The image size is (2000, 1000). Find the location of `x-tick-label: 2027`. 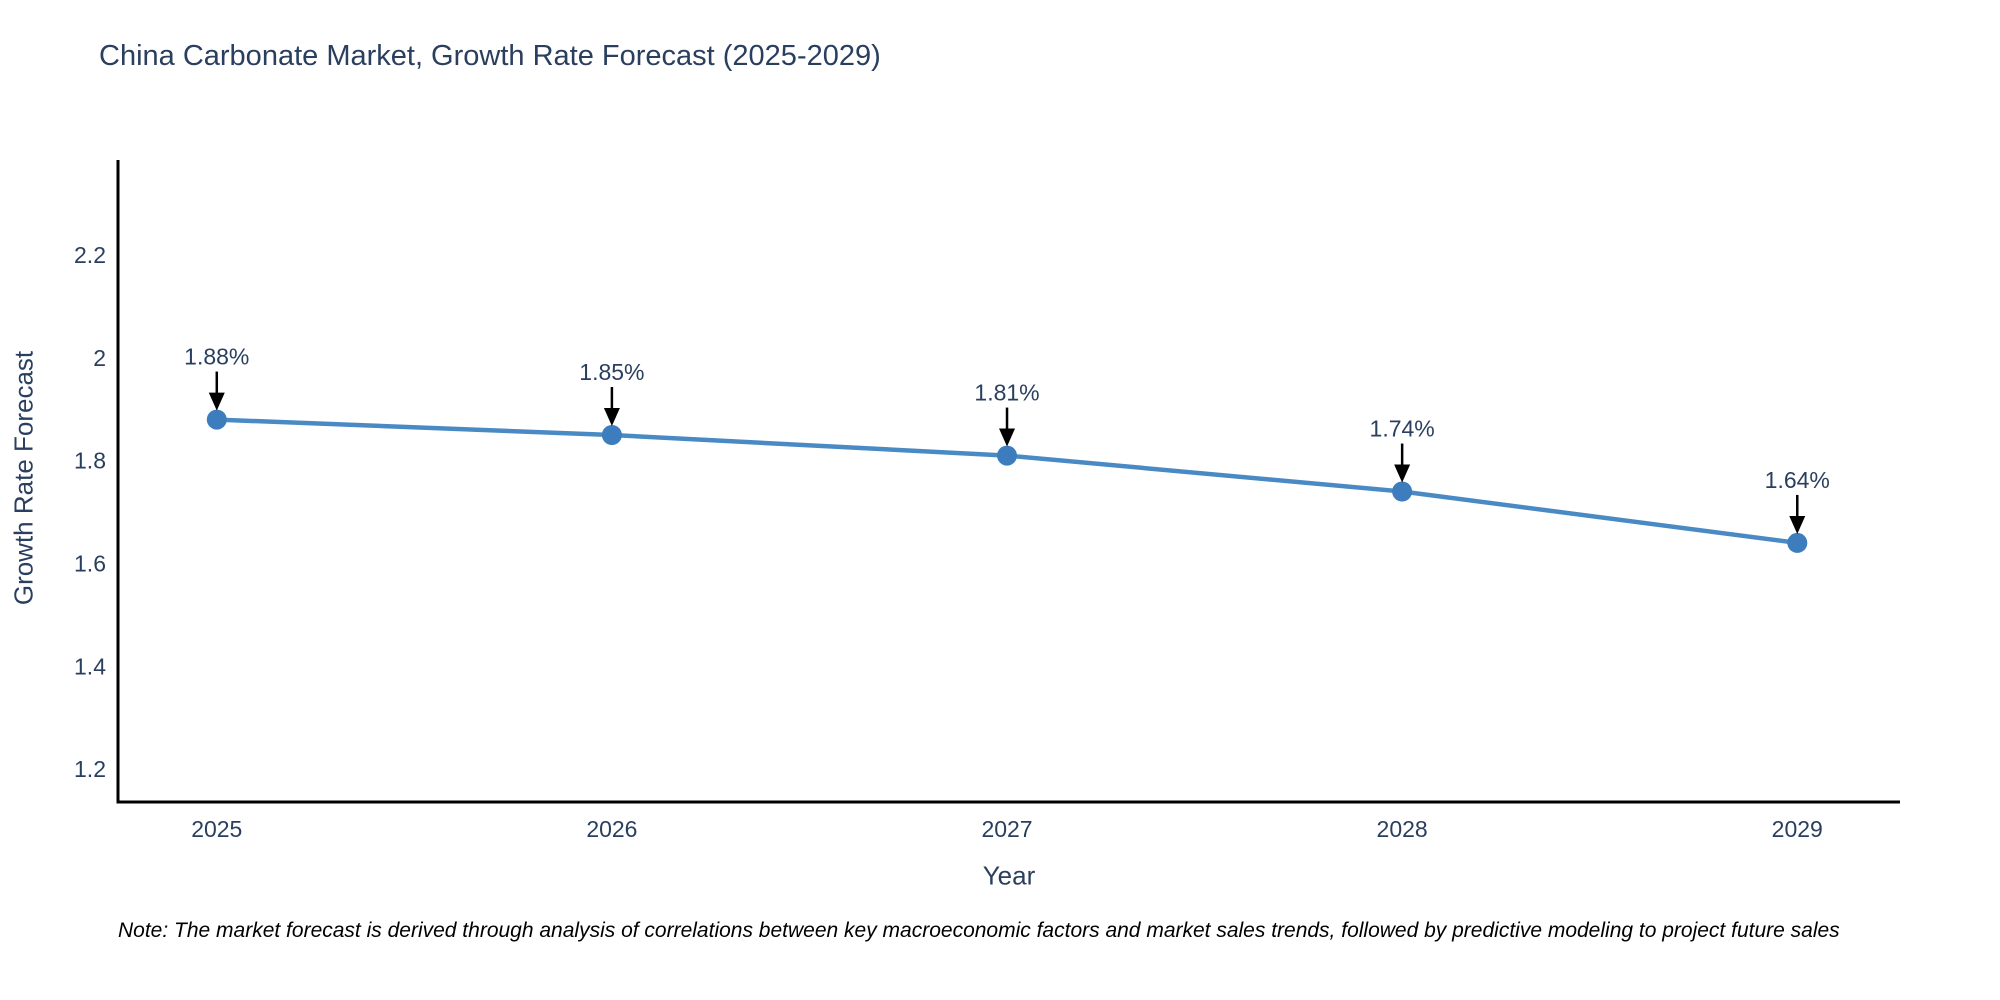

x-tick-label: 2027 is located at coordinates (1006, 829).